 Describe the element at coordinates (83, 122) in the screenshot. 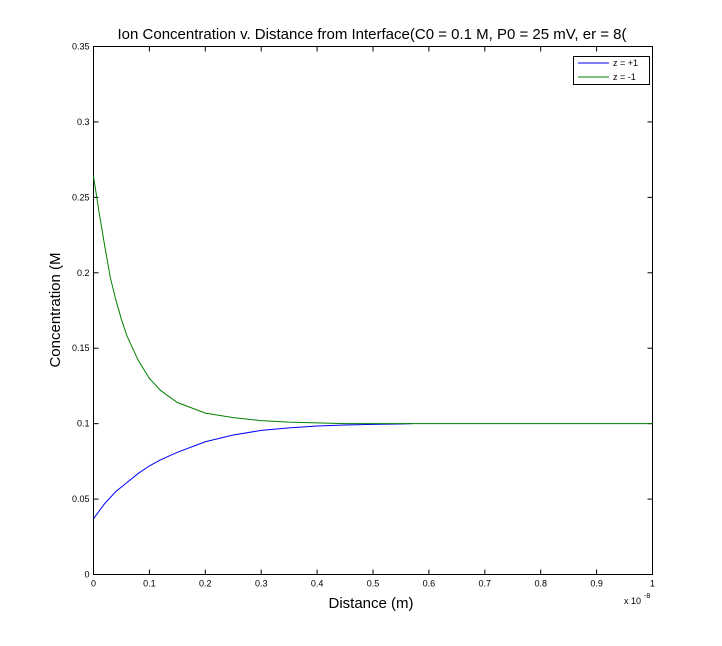

I see `y-tick-label: 0.3` at that location.